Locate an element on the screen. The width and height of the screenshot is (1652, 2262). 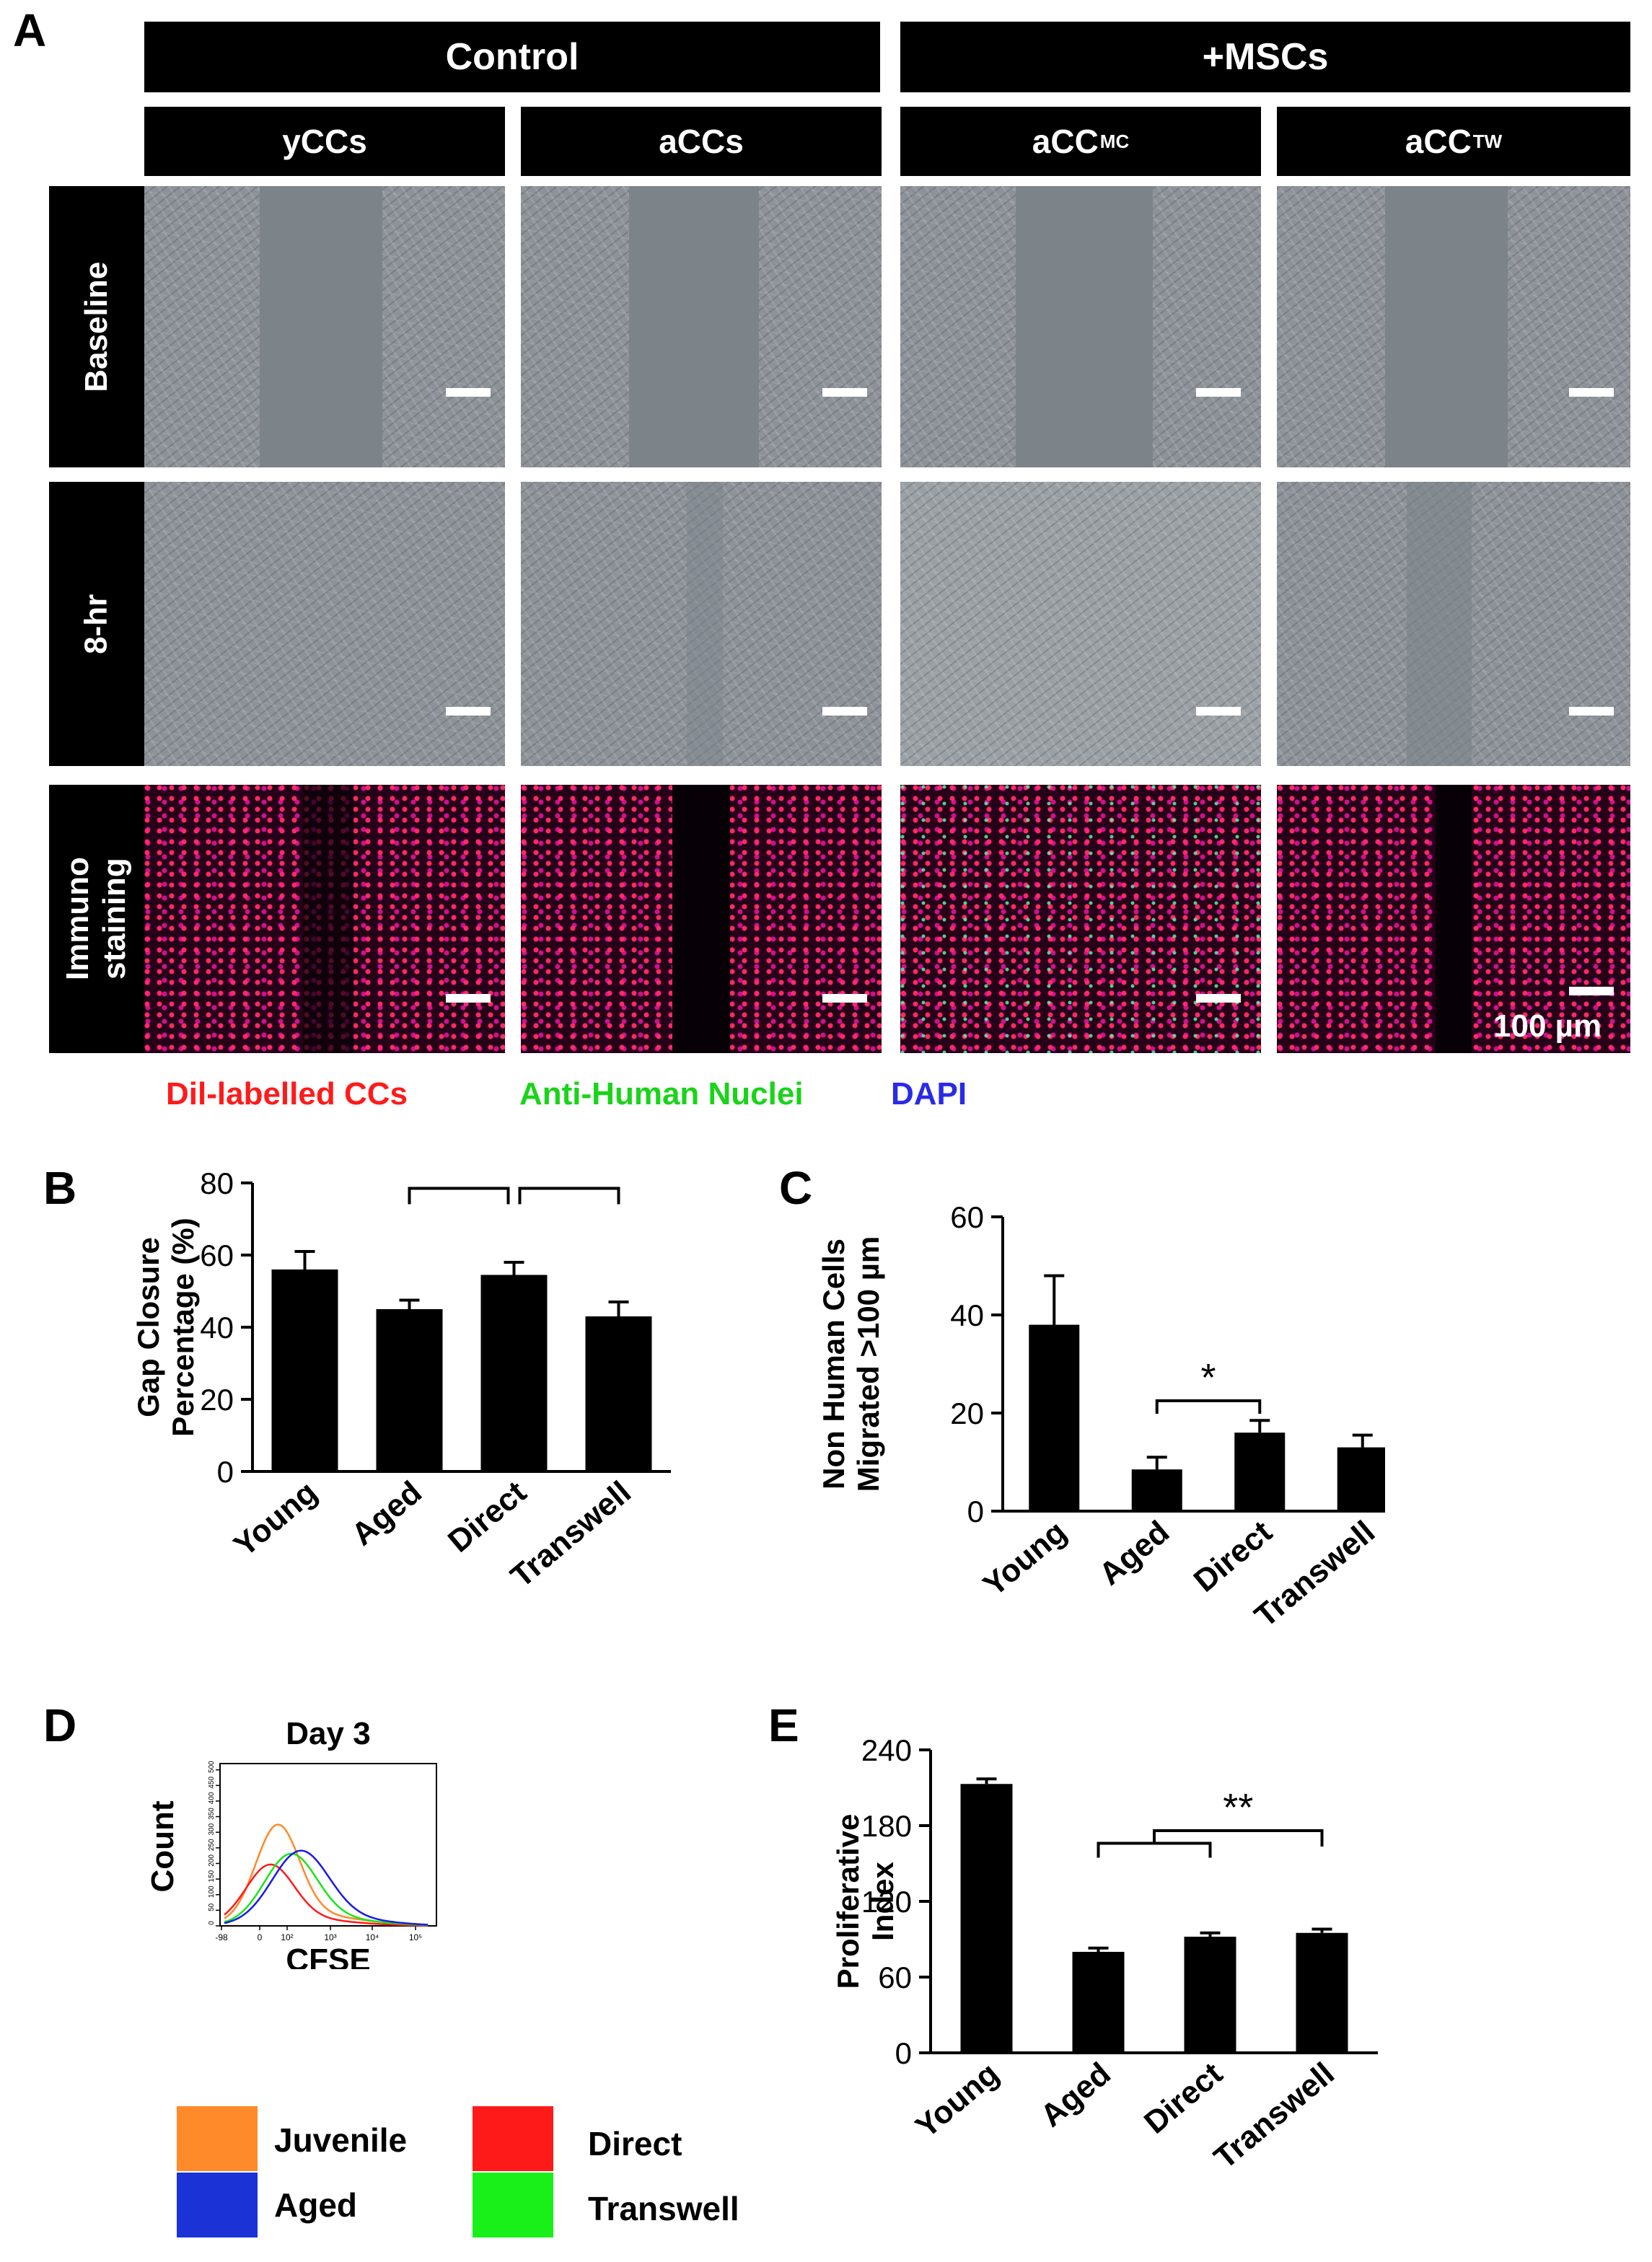
y-tick-label: 500 is located at coordinates (212, 1767).